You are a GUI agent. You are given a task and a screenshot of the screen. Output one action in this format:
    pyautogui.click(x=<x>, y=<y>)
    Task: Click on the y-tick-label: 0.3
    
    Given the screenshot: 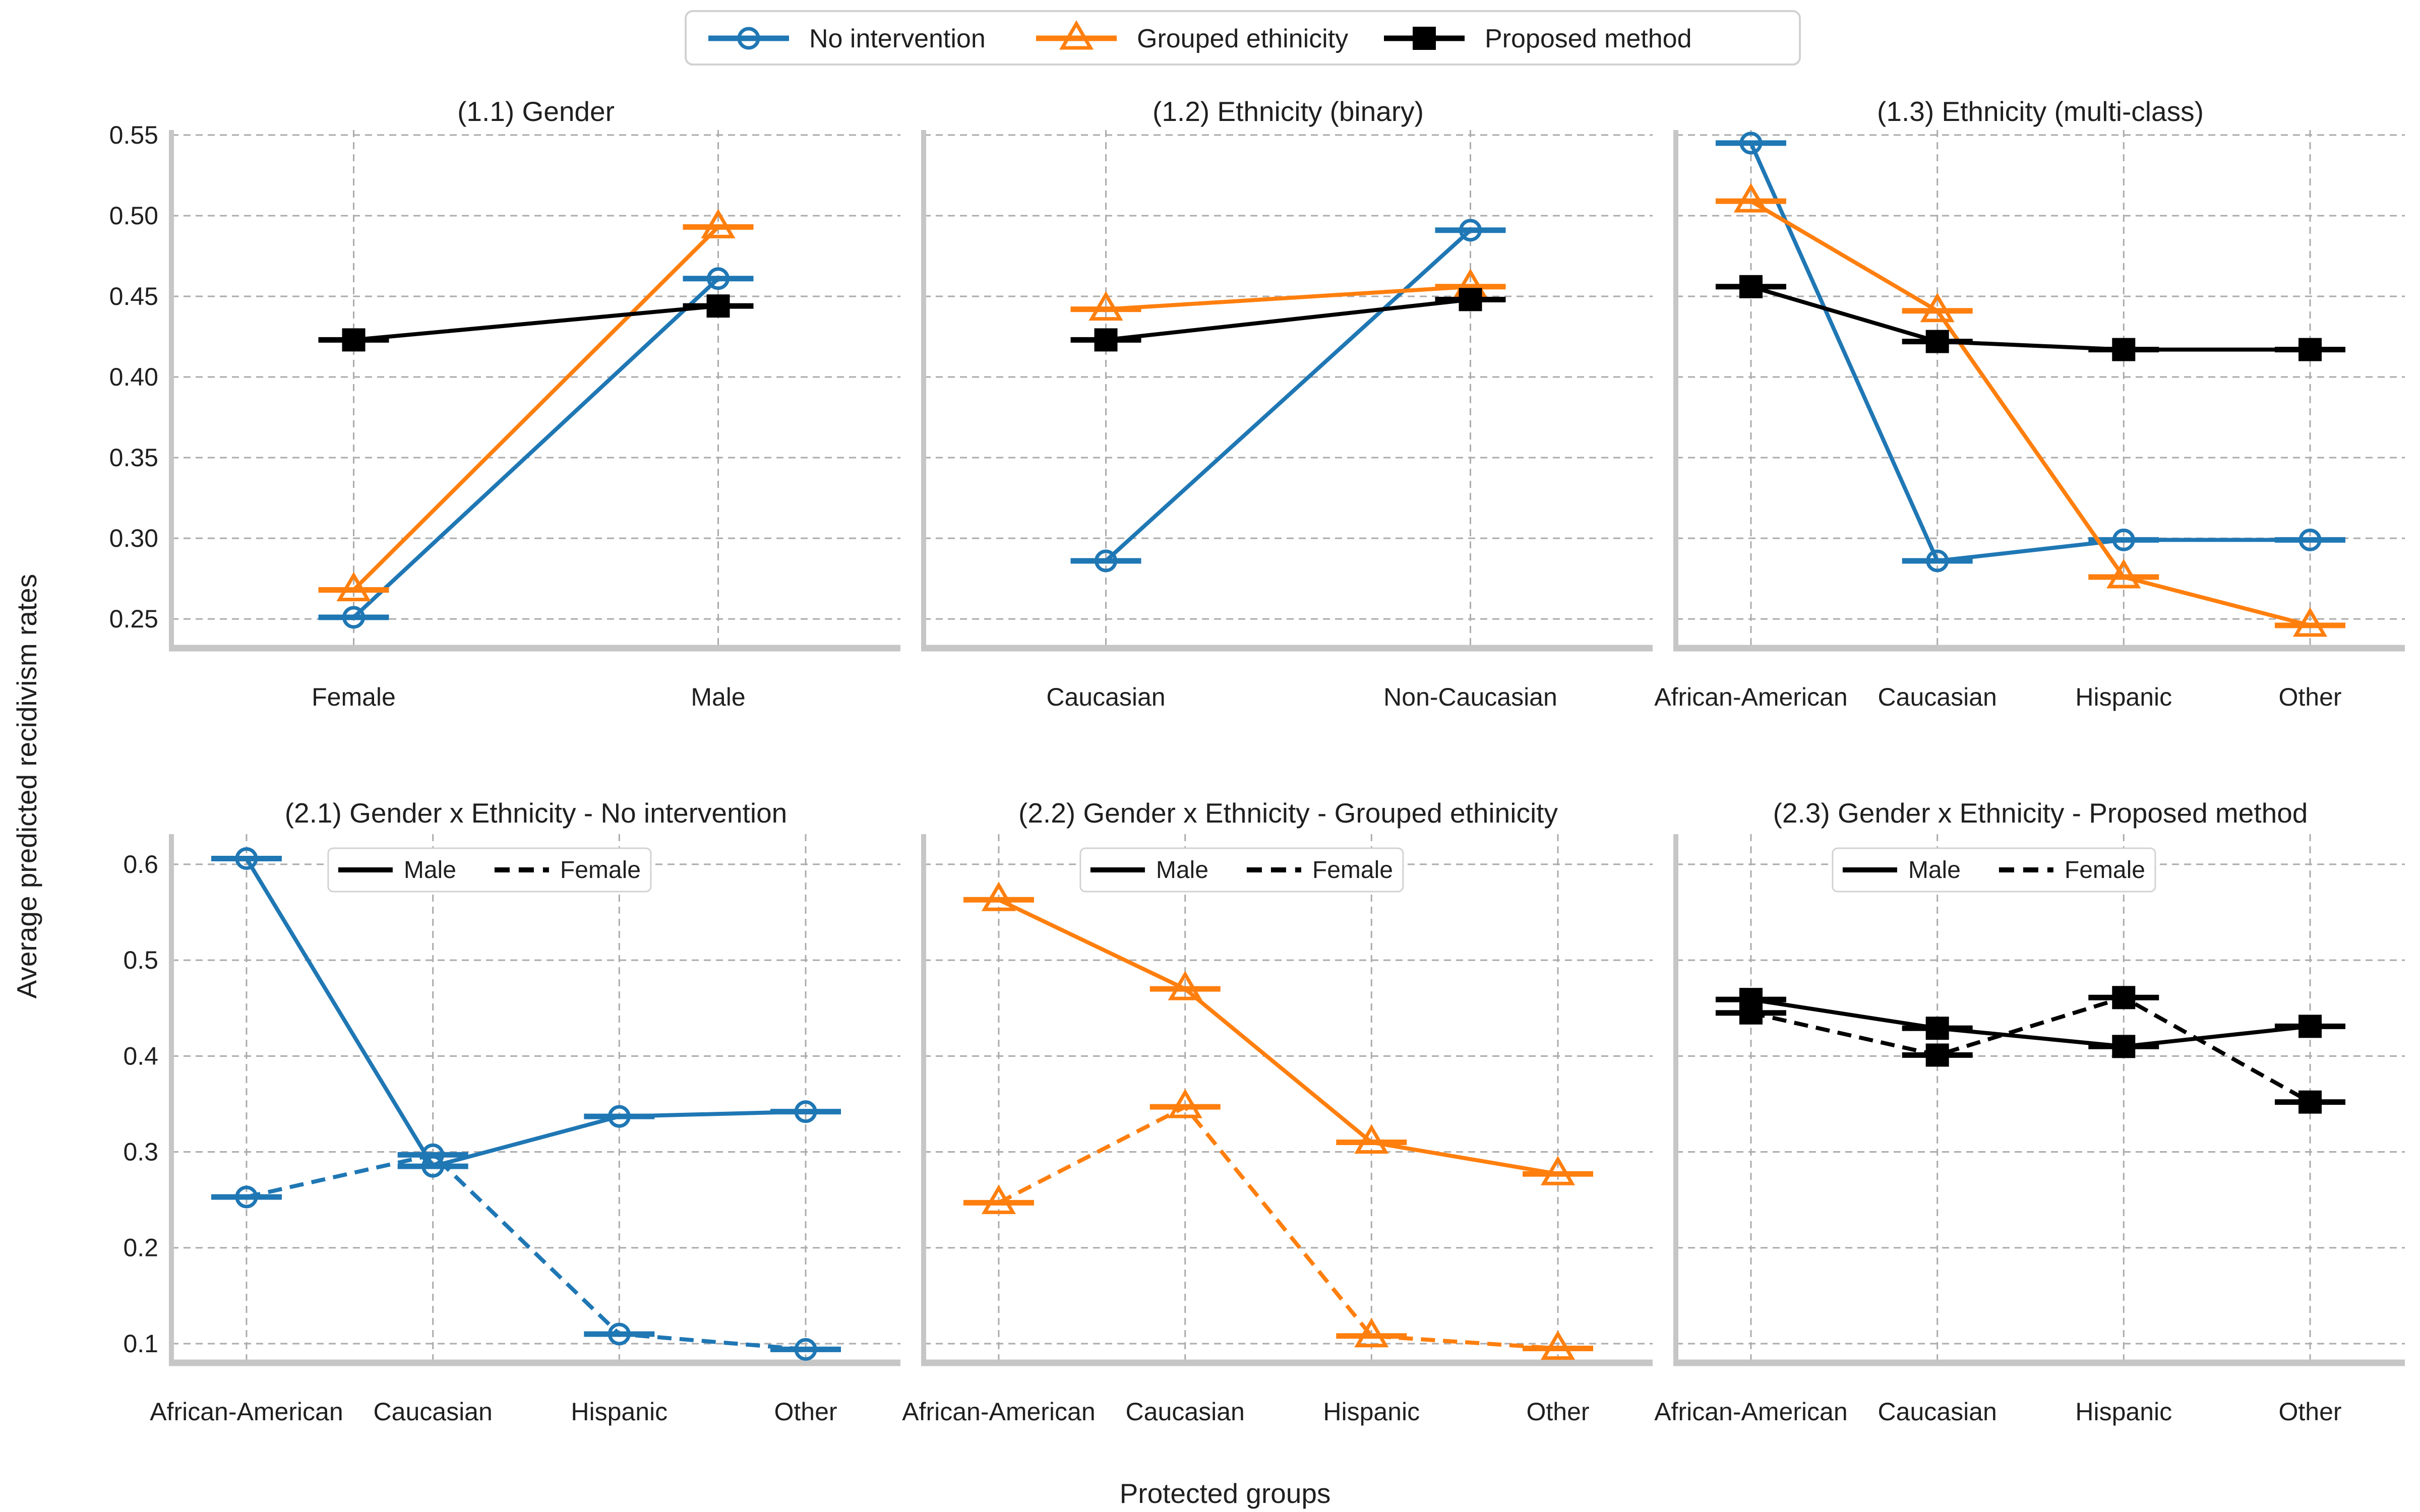 What is the action you would take?
    pyautogui.click(x=140, y=1152)
    